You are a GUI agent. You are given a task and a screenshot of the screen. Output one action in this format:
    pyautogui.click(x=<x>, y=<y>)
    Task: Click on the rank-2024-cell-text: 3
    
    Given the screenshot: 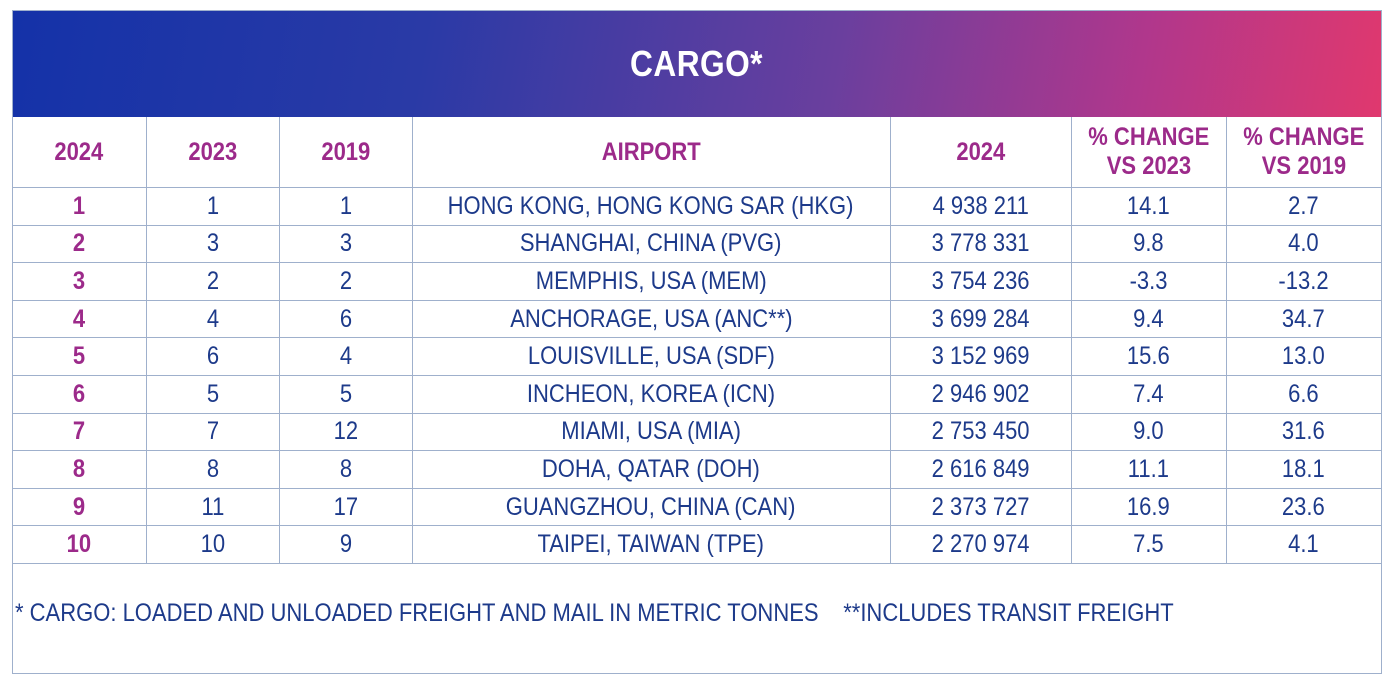 What is the action you would take?
    pyautogui.click(x=79, y=280)
    